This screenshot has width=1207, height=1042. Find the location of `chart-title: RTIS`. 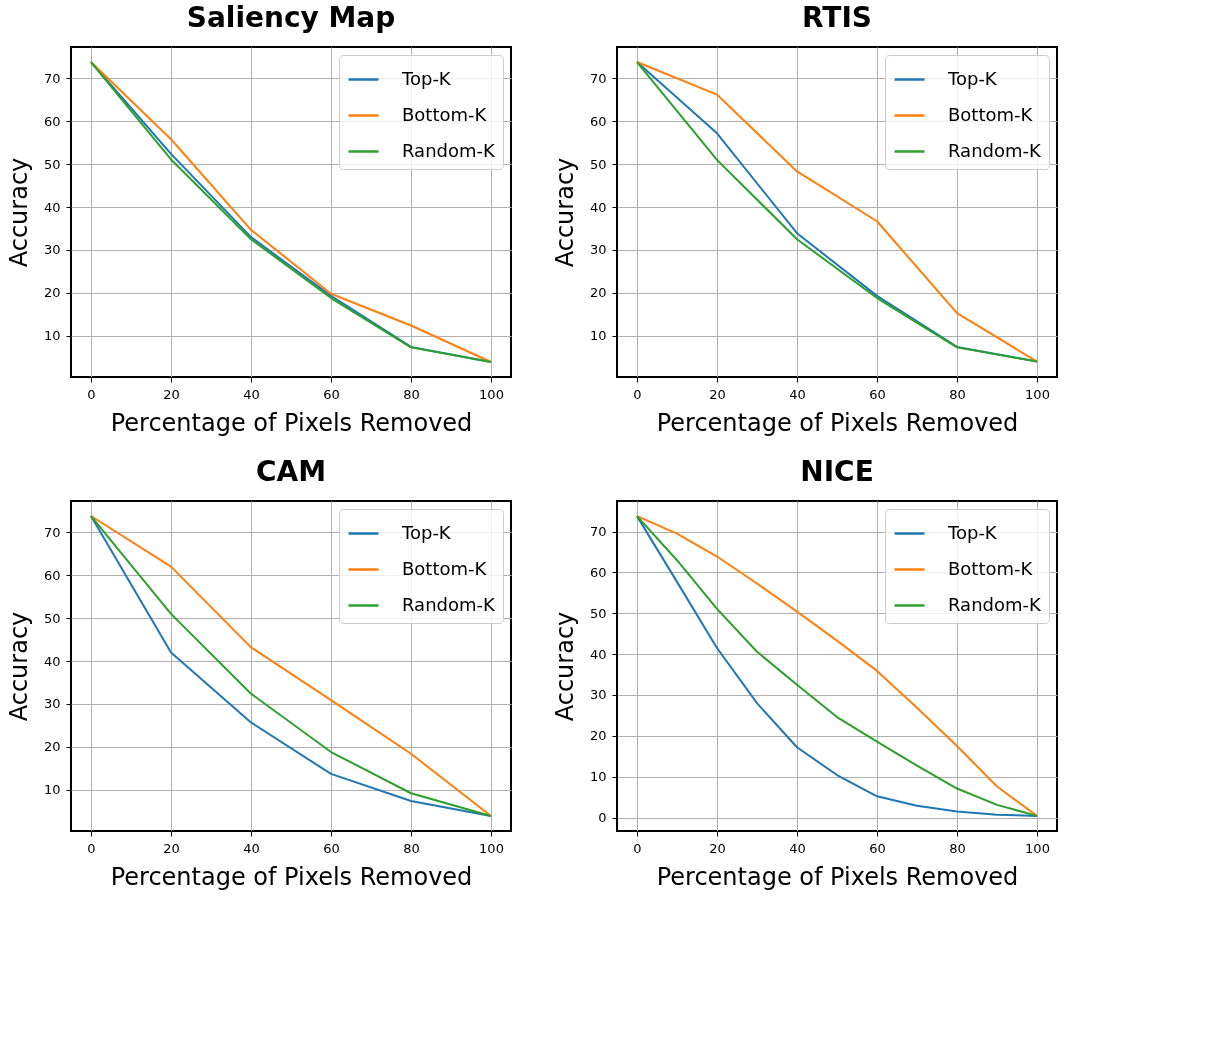

chart-title: RTIS is located at coordinates (837, 17).